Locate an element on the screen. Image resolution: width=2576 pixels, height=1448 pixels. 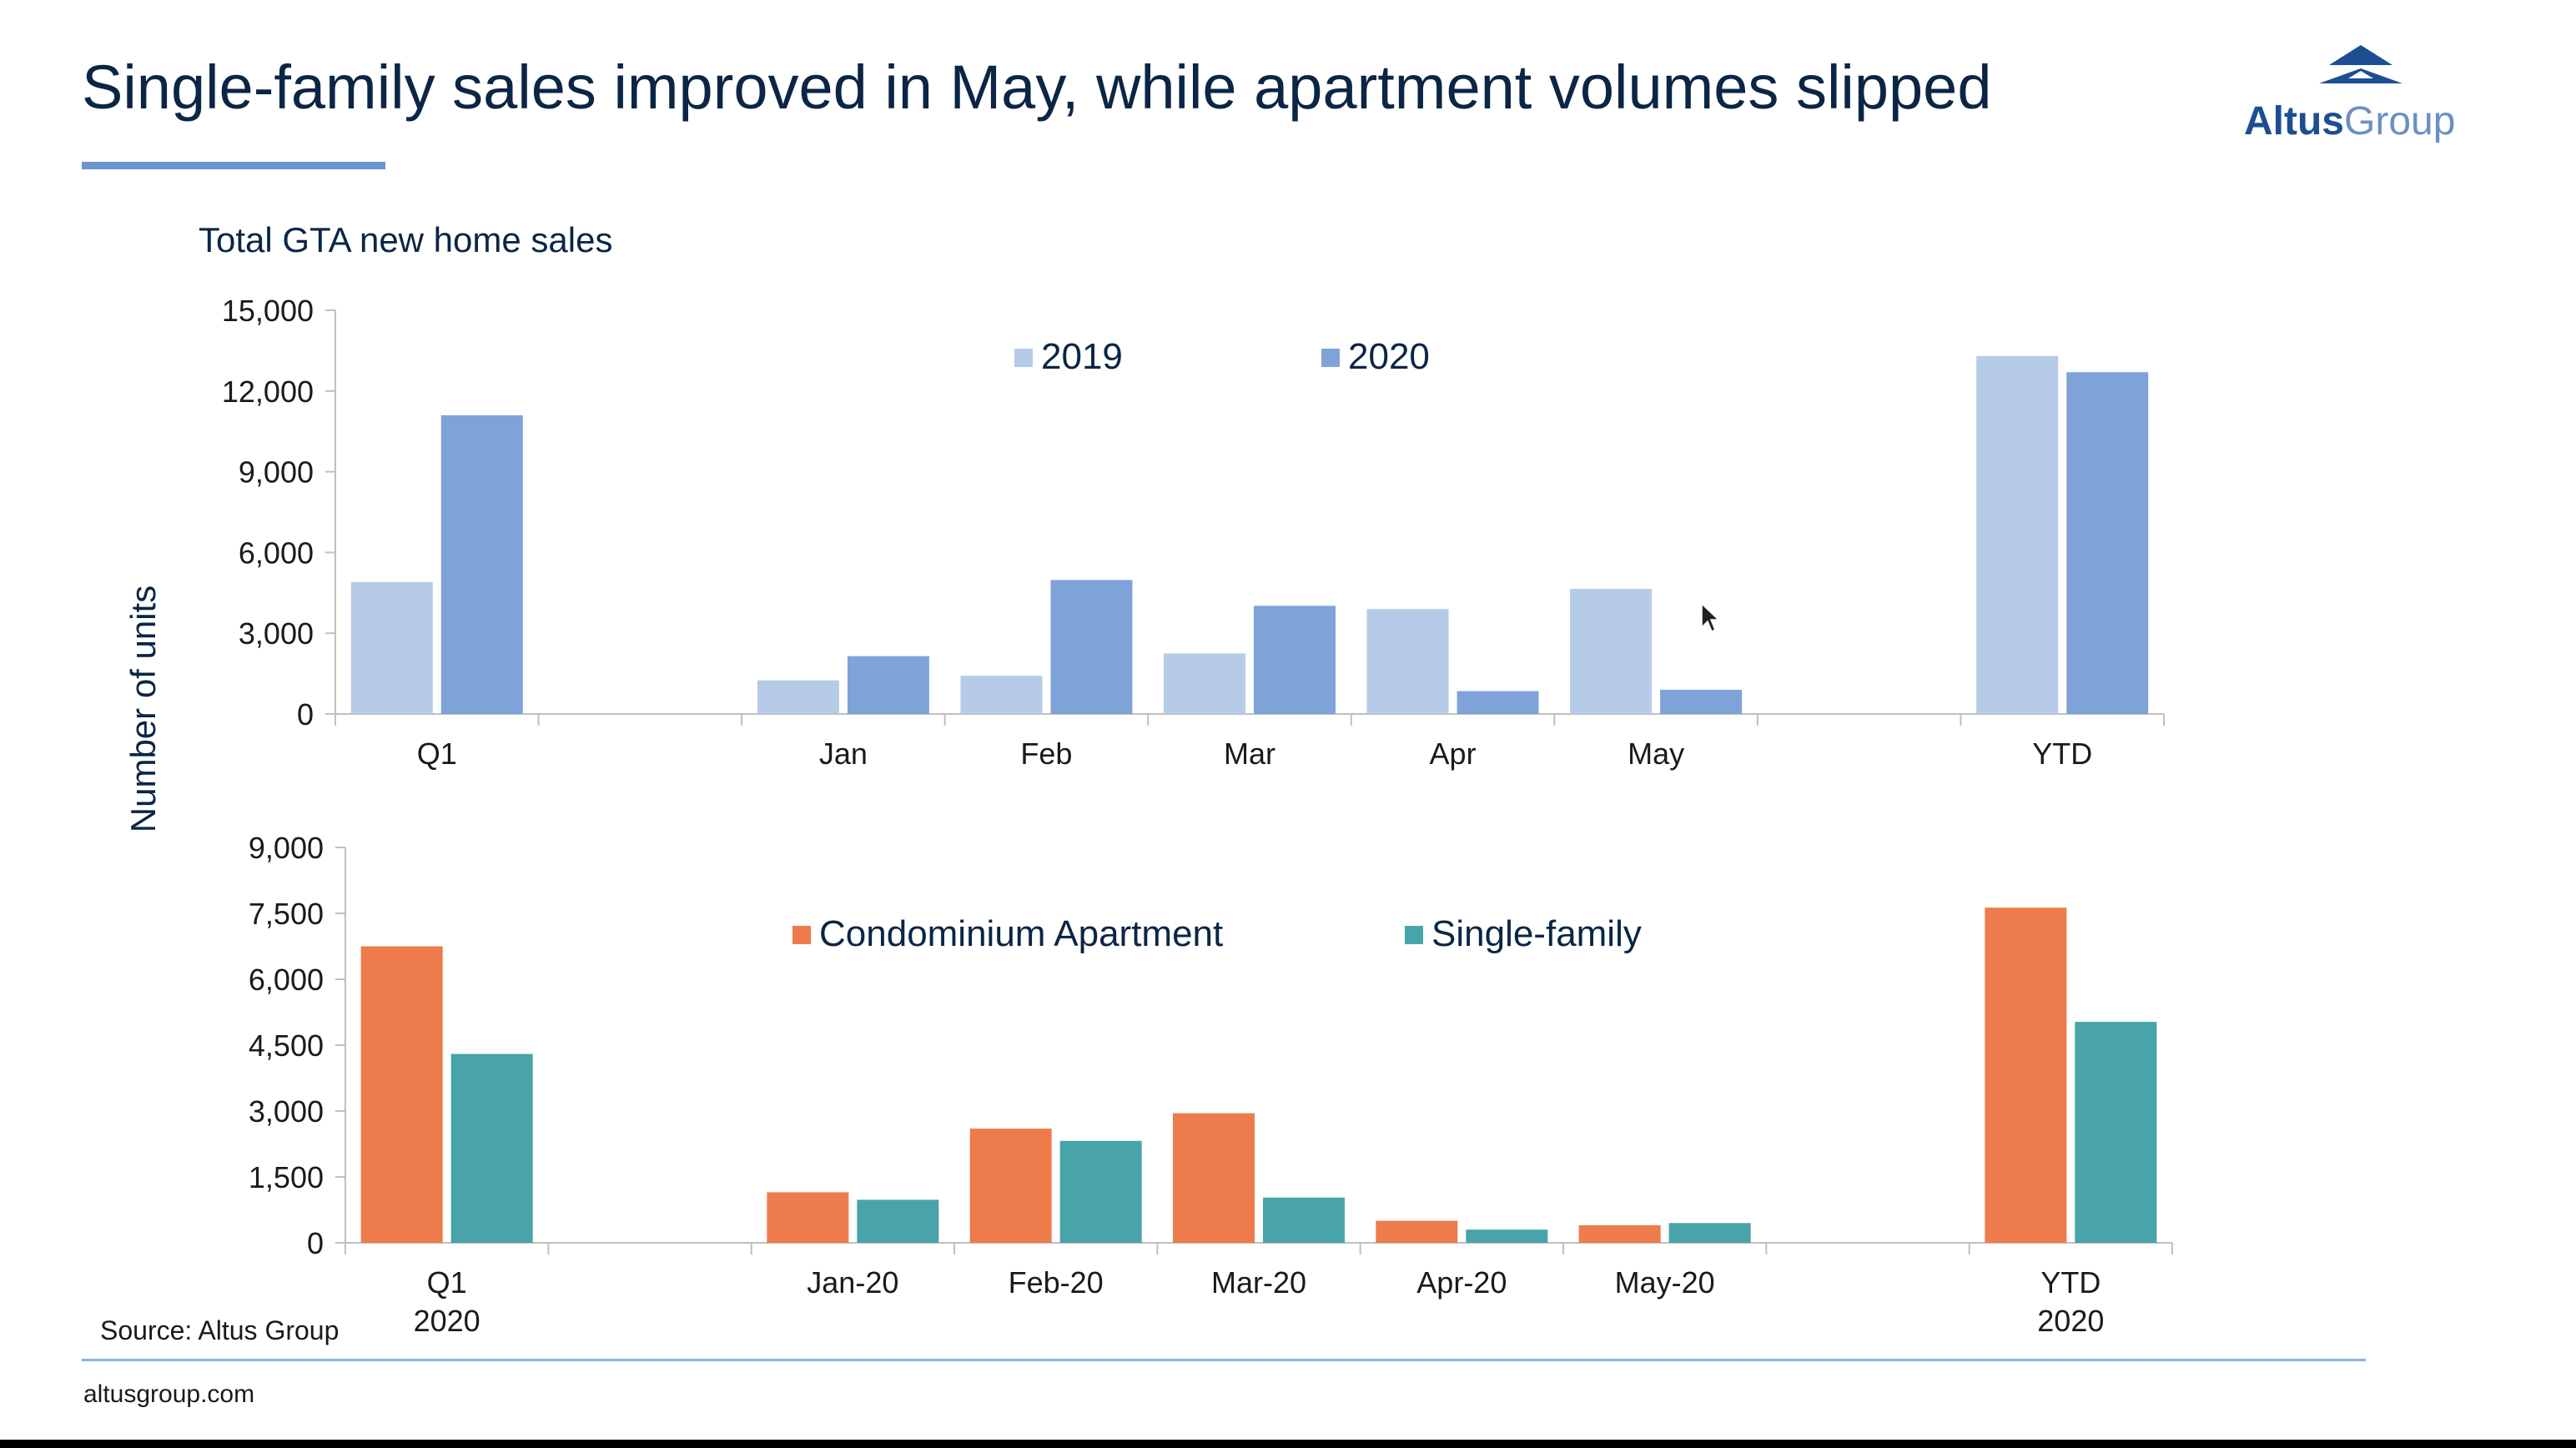
bar-2020-apr is located at coordinates (1498, 702).